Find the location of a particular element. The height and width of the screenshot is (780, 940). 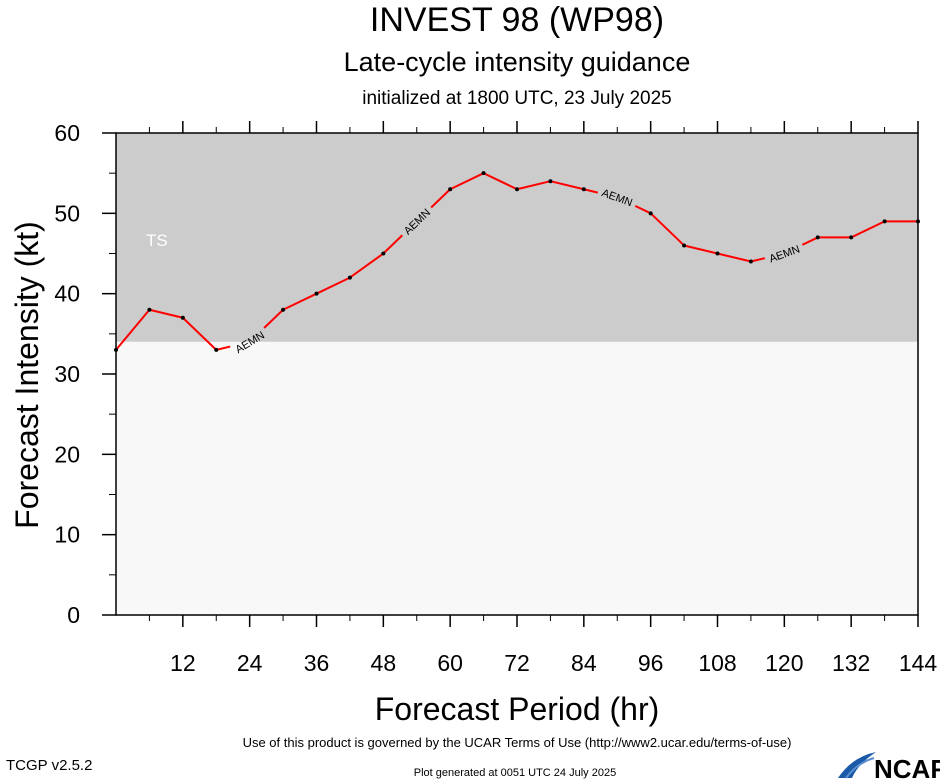

y-axis-label: Forecast Intensity (kt) is located at coordinates (27, 375).